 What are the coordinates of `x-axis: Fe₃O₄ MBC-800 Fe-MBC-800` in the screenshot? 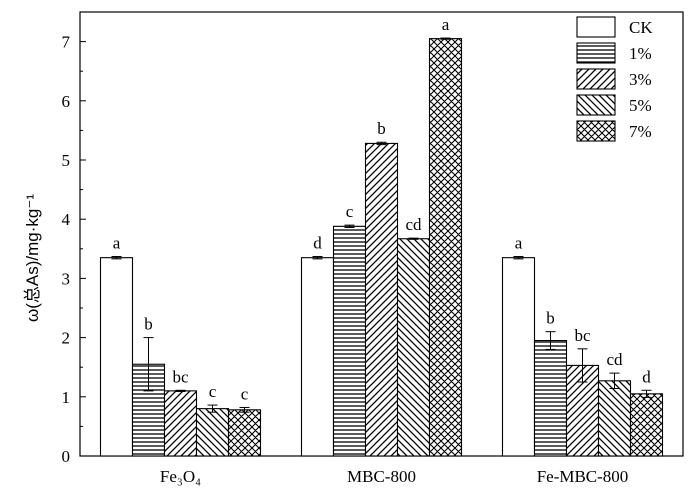 It's located at (394, 468).